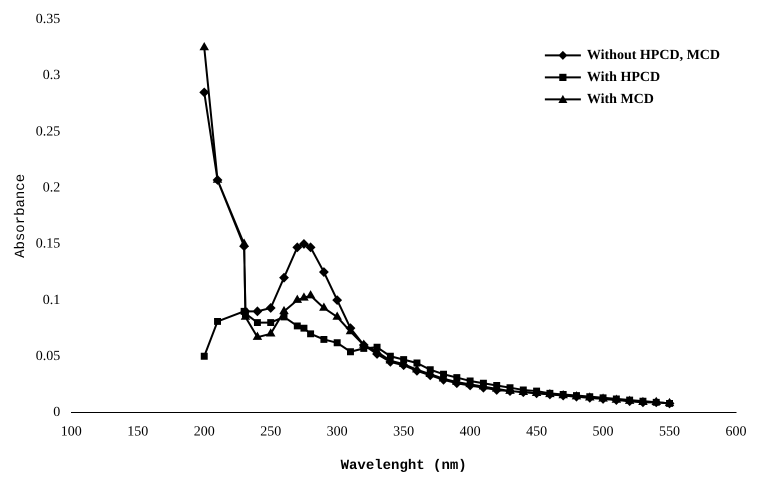 The height and width of the screenshot is (486, 764). What do you see at coordinates (669, 432) in the screenshot?
I see `x-tick-label: 550` at bounding box center [669, 432].